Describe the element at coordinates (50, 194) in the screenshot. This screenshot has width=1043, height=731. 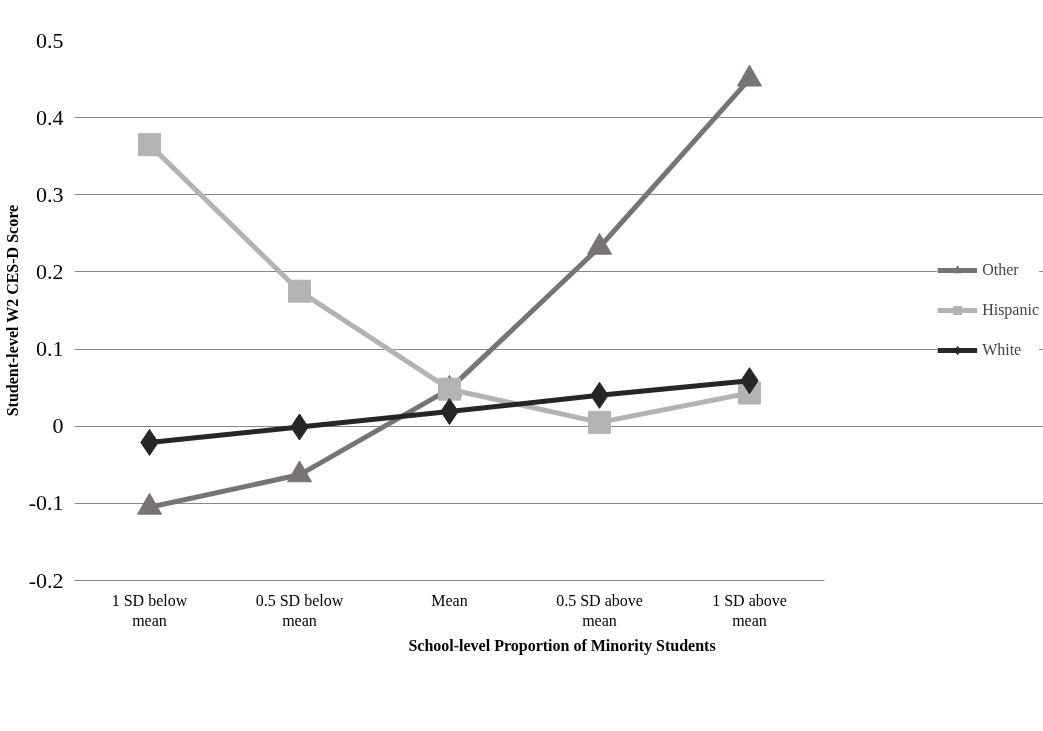
I see `y-tick-label: 0.3` at that location.